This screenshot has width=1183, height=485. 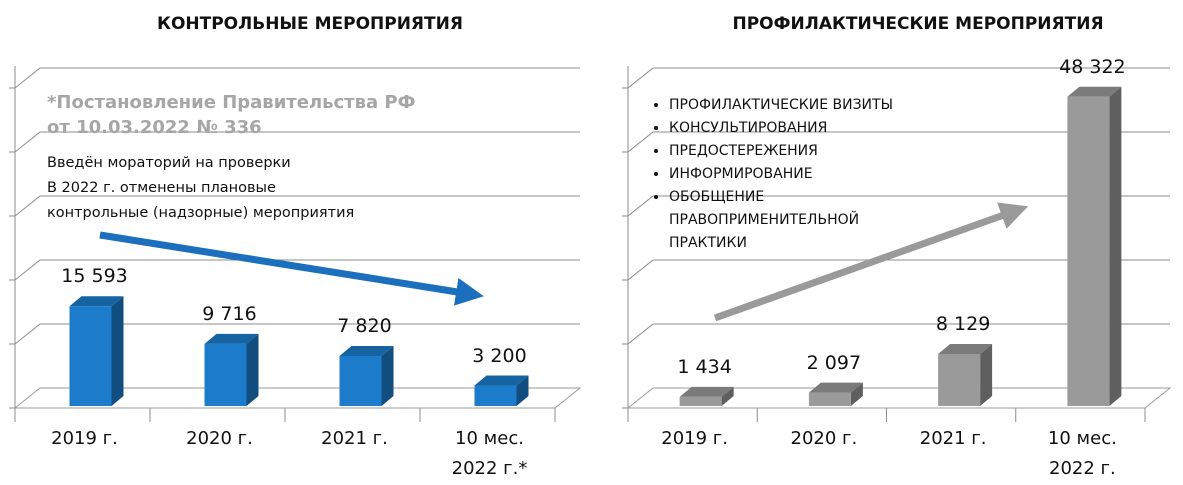 What do you see at coordinates (499, 355) in the screenshot?
I see `value-label: 3 200` at bounding box center [499, 355].